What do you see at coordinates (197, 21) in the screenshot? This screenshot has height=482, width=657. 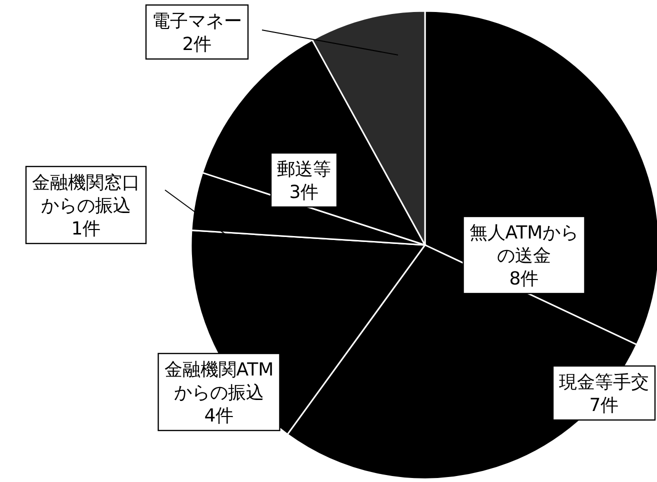 I see `slice-label: 電子マネー` at bounding box center [197, 21].